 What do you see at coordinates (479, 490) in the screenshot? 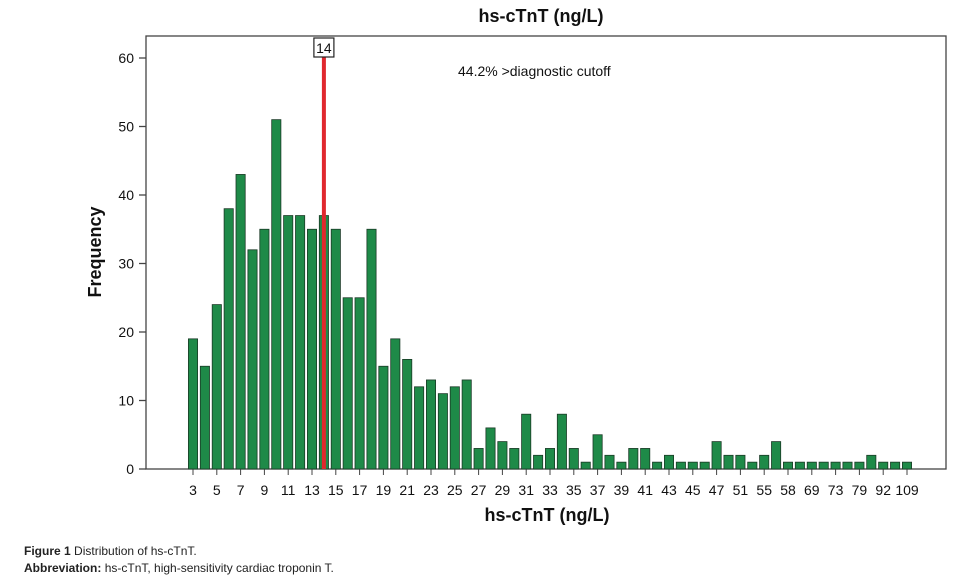
I see `x-tick-label: 27` at bounding box center [479, 490].